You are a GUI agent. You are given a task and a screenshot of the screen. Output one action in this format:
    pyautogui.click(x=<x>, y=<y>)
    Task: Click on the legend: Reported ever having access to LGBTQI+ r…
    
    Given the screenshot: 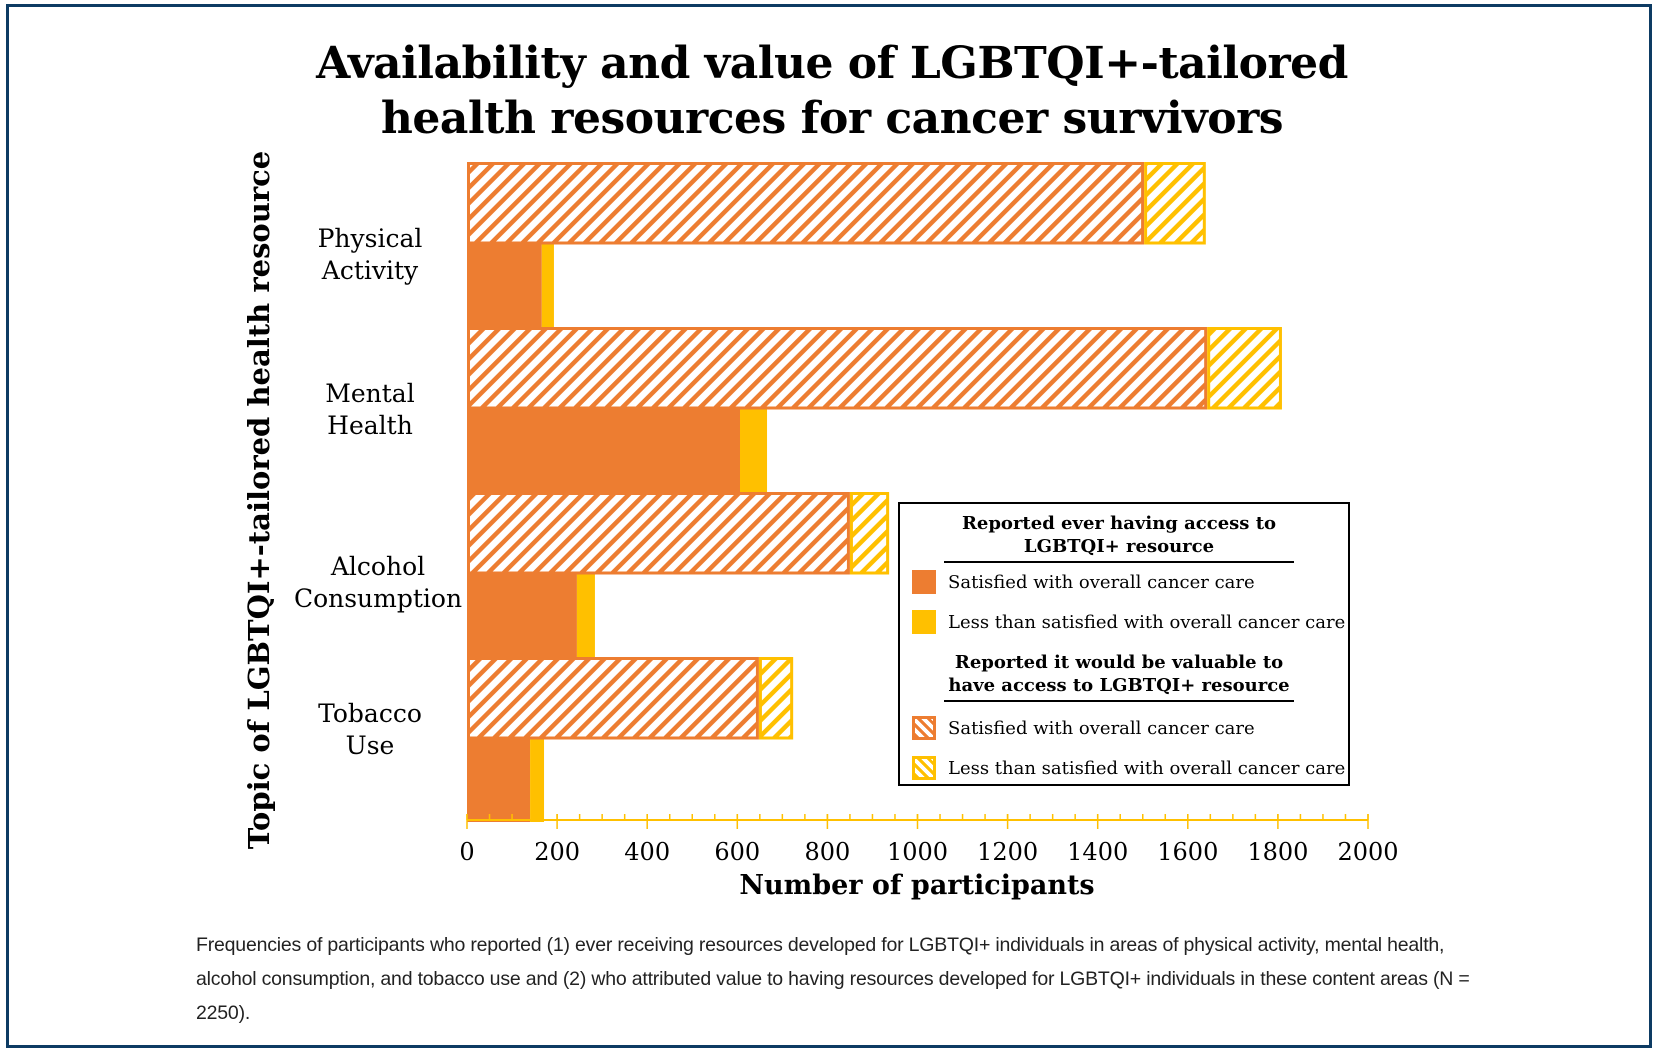 What is the action you would take?
    pyautogui.click(x=1124, y=644)
    